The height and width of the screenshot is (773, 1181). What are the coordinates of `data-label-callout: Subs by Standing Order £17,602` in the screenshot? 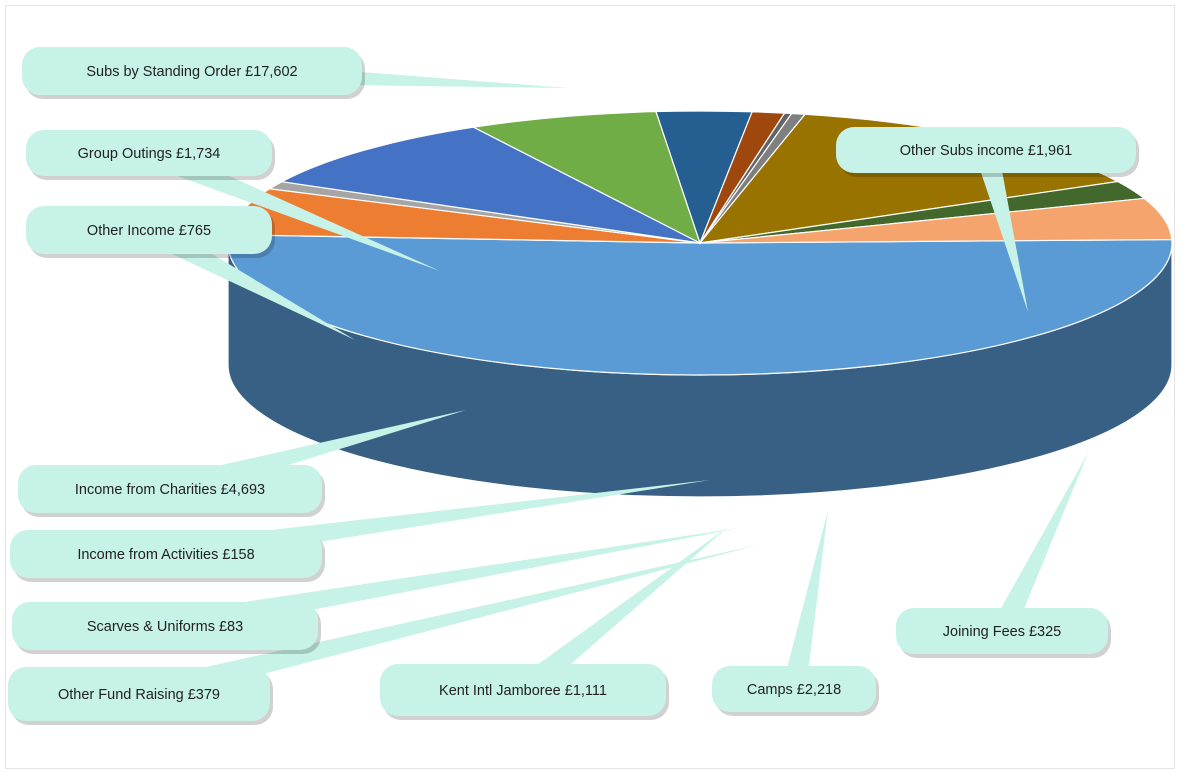 It's located at (295, 73).